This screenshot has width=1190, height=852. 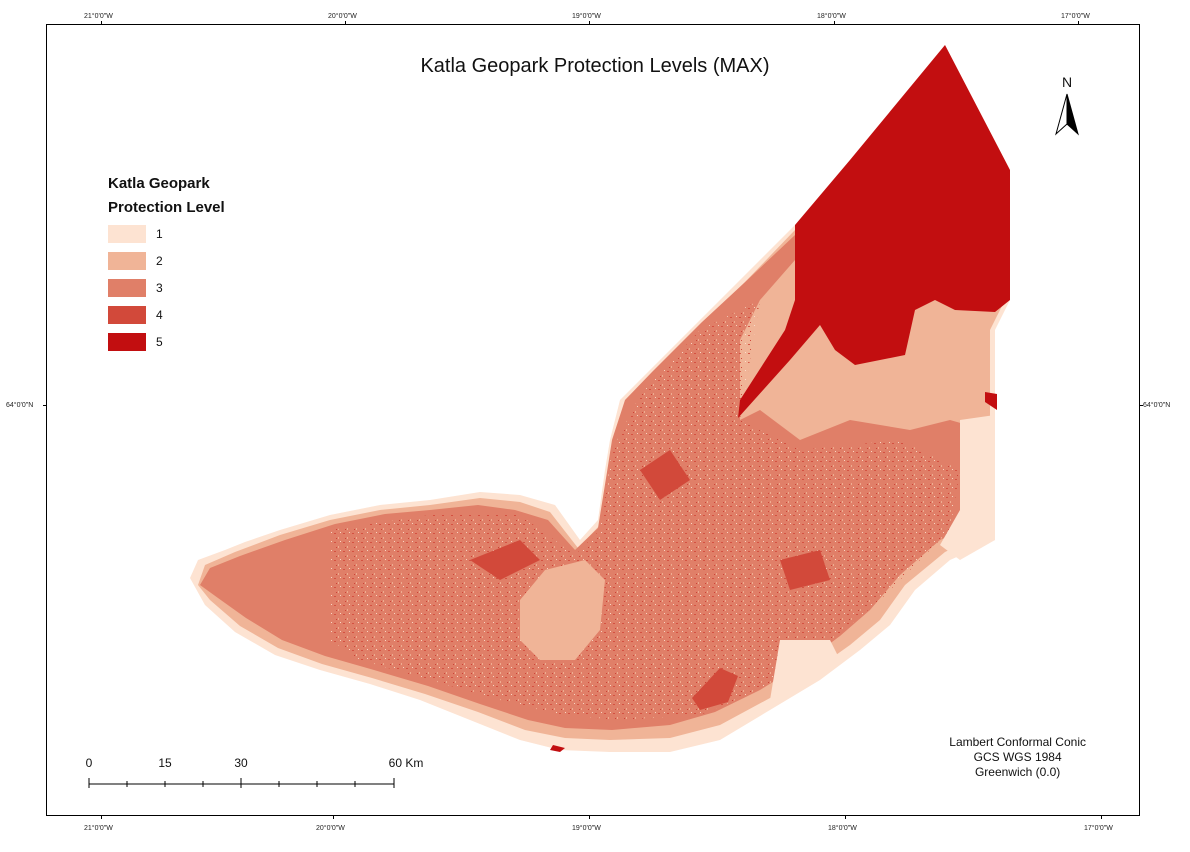 I want to click on graticule-bottom-label: 18°0'0"W, so click(x=842, y=828).